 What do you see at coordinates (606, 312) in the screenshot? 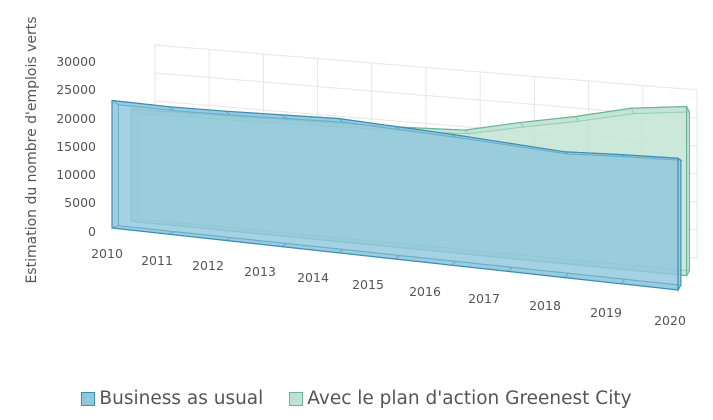
I see `x-tick-2019: 2019` at bounding box center [606, 312].